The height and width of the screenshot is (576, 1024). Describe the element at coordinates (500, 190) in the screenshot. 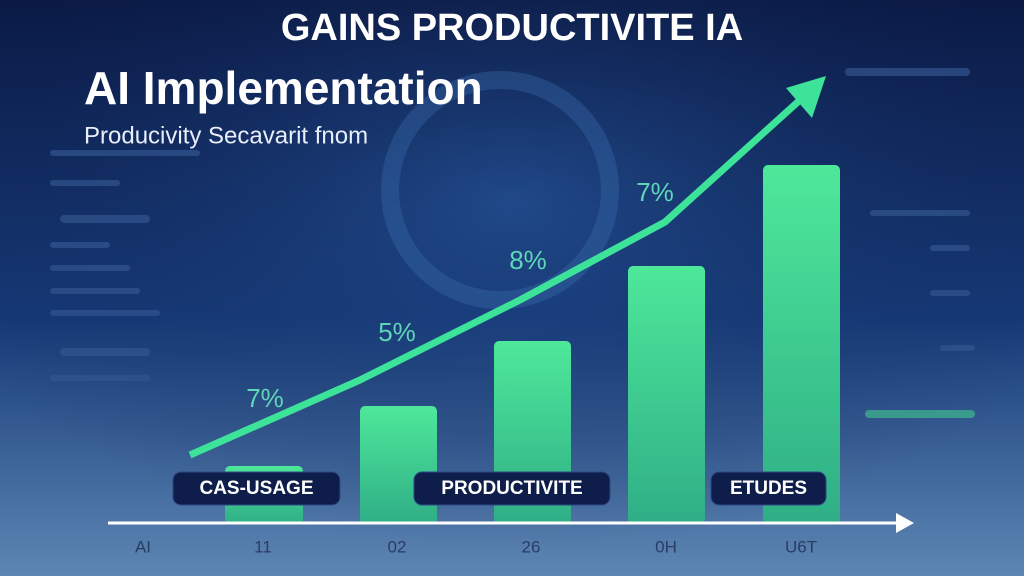

I see `deco-ring` at that location.